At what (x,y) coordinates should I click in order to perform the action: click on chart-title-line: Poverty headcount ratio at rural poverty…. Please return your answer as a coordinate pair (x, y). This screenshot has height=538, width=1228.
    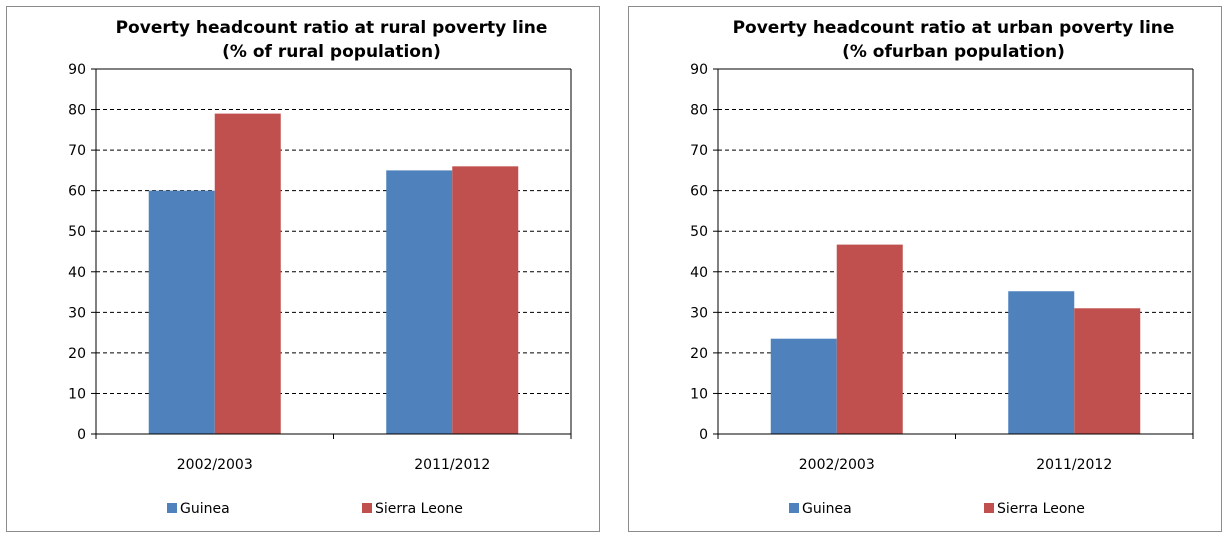
    Looking at the image, I should click on (332, 28).